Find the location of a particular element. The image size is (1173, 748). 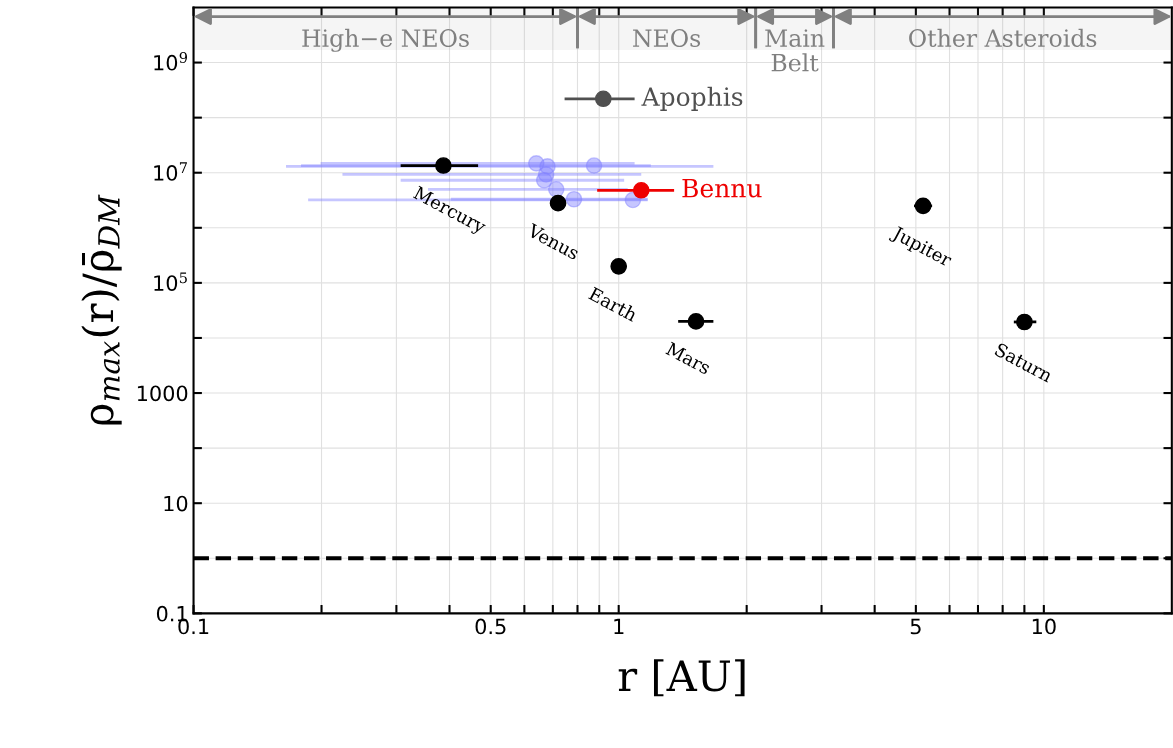

band-label: Other Asteroids is located at coordinates (1003, 37).